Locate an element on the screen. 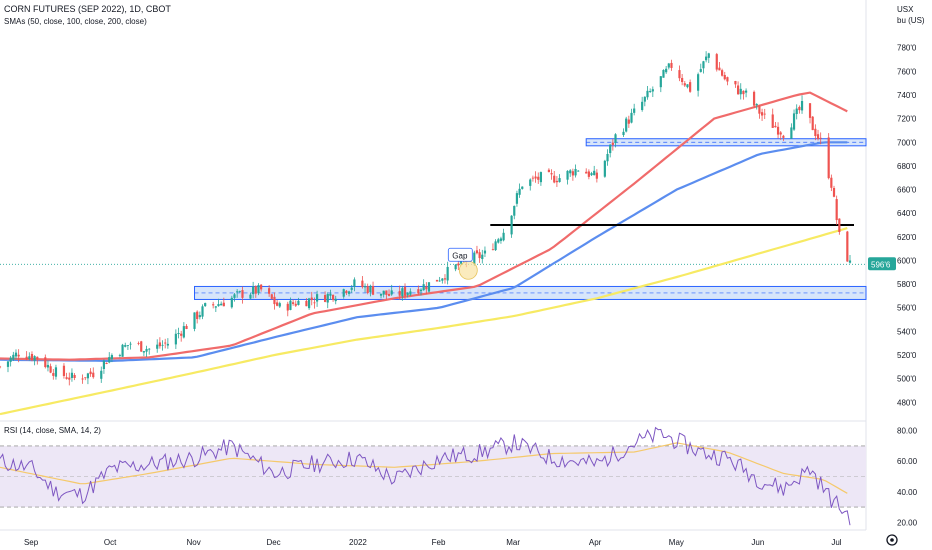  price-tick-1: 760'0 is located at coordinates (907, 71).